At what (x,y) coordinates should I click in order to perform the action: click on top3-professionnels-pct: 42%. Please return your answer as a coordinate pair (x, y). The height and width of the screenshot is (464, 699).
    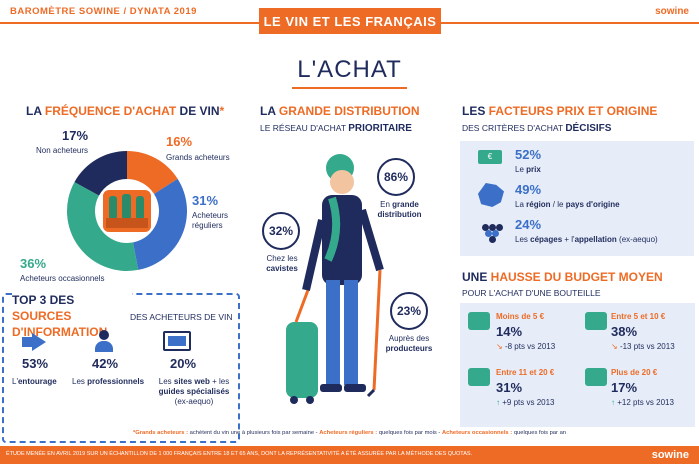
    Looking at the image, I should click on (105, 363).